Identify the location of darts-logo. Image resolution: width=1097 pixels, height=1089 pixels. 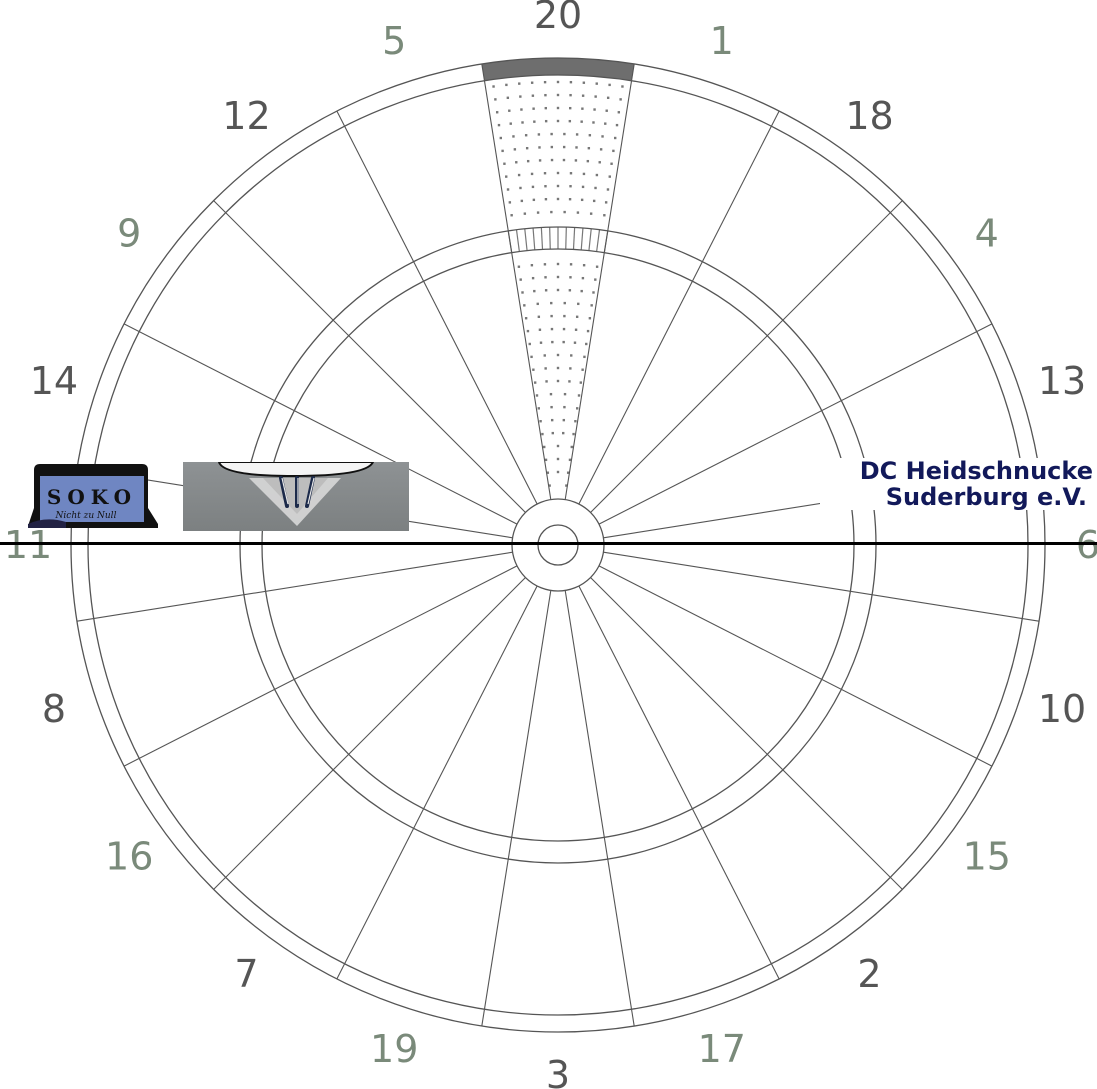
(296, 496).